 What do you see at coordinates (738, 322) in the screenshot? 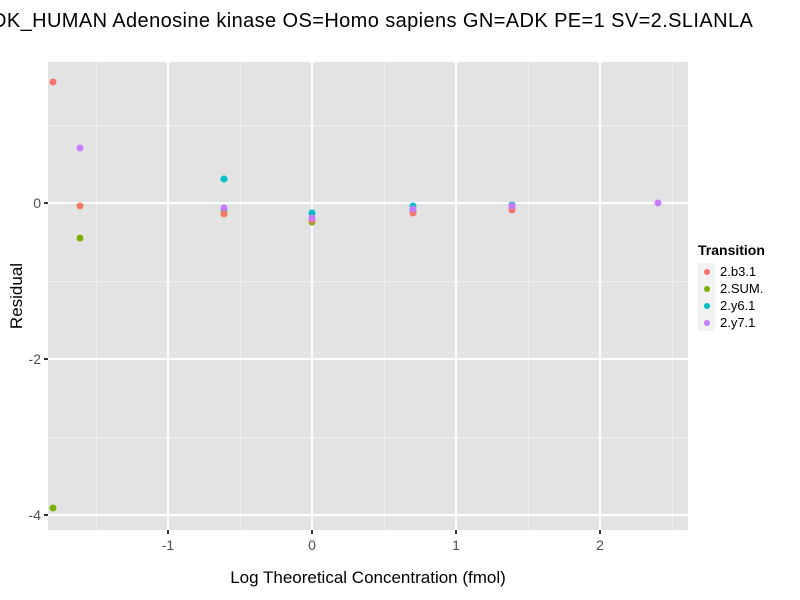
I see `legend-item-label: 2.y7.1` at bounding box center [738, 322].